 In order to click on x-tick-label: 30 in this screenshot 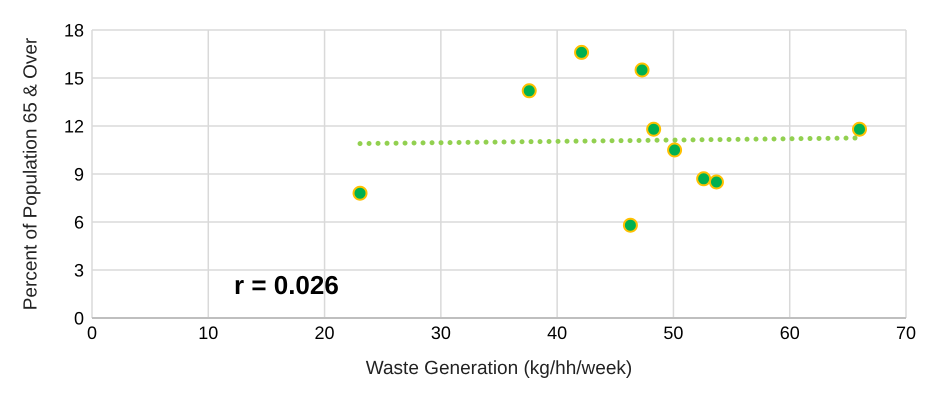, I will do `click(440, 332)`.